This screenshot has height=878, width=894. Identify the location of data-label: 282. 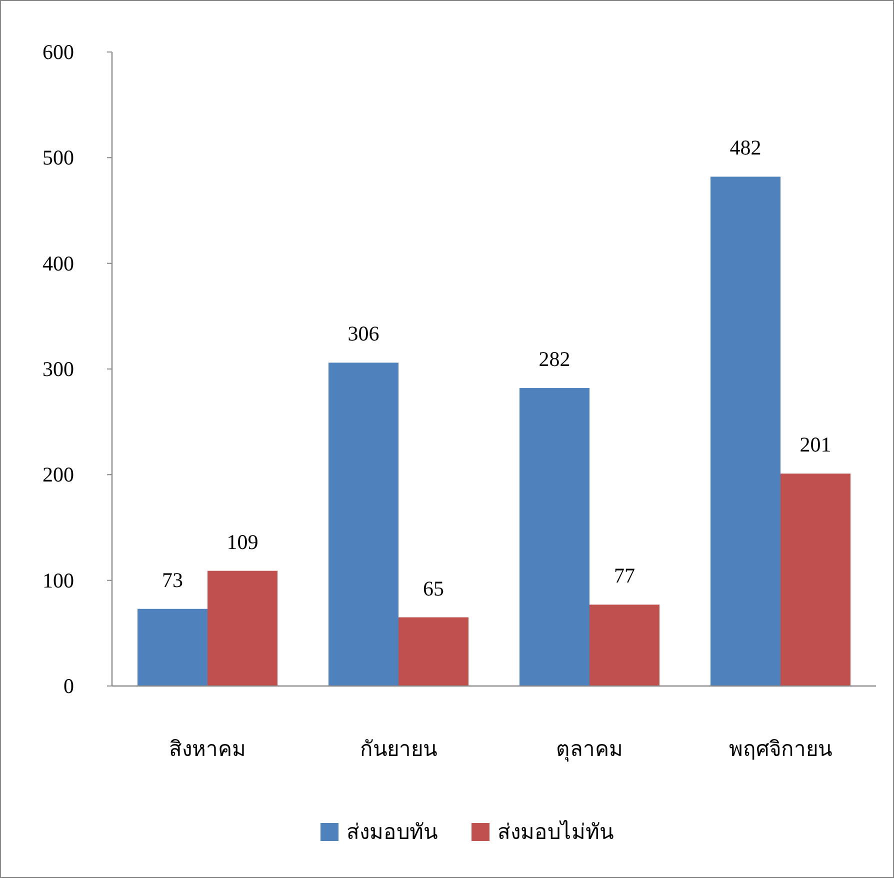
(554, 359).